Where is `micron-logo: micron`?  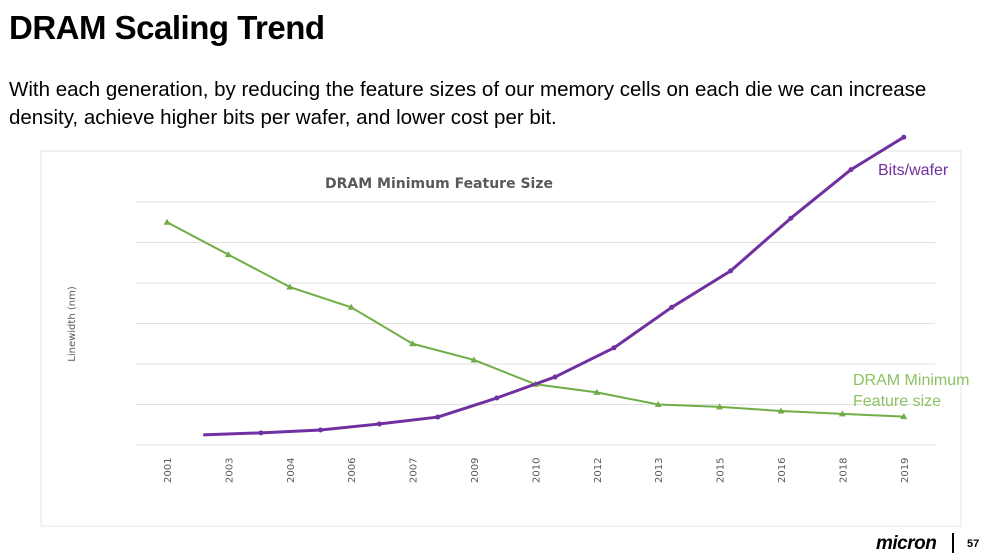 micron-logo: micron is located at coordinates (906, 543).